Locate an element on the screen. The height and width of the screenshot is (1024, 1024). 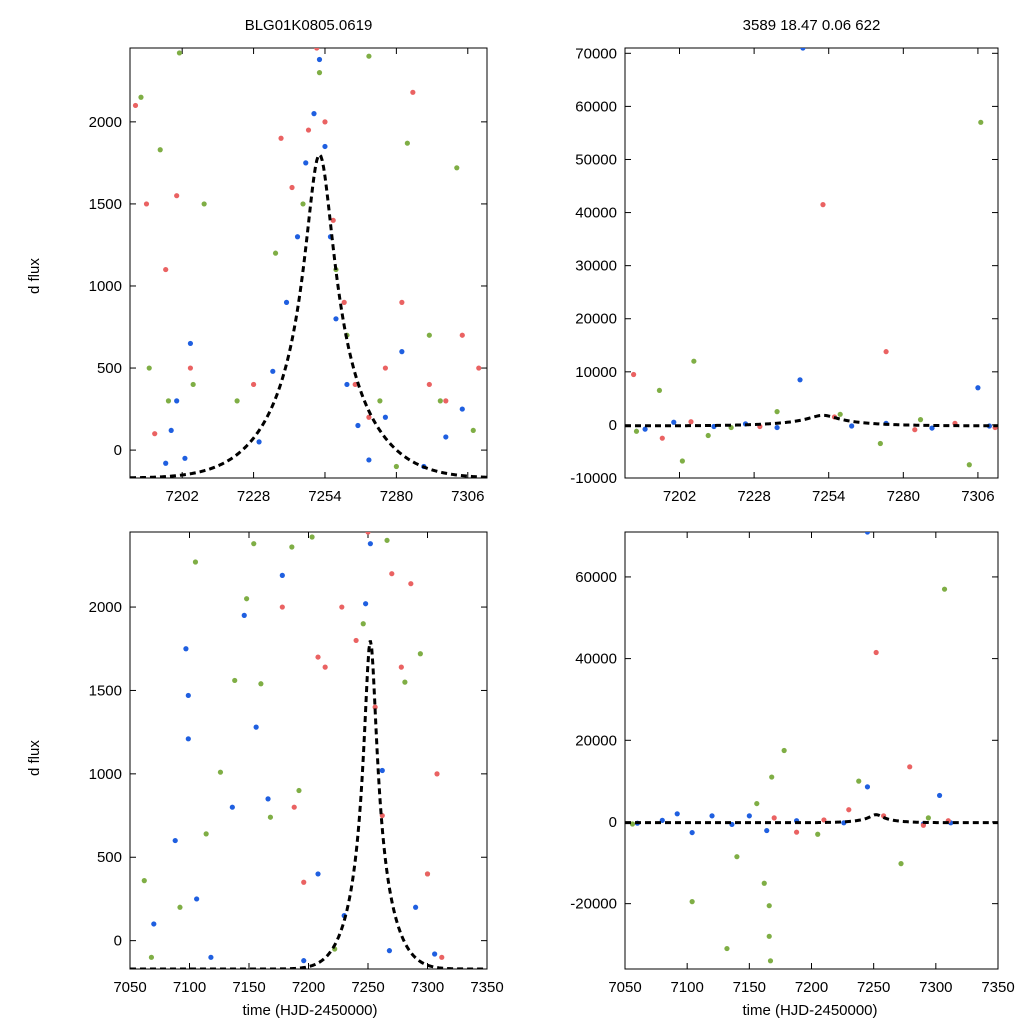
x-tick-label: 7254 is located at coordinates (828, 496).